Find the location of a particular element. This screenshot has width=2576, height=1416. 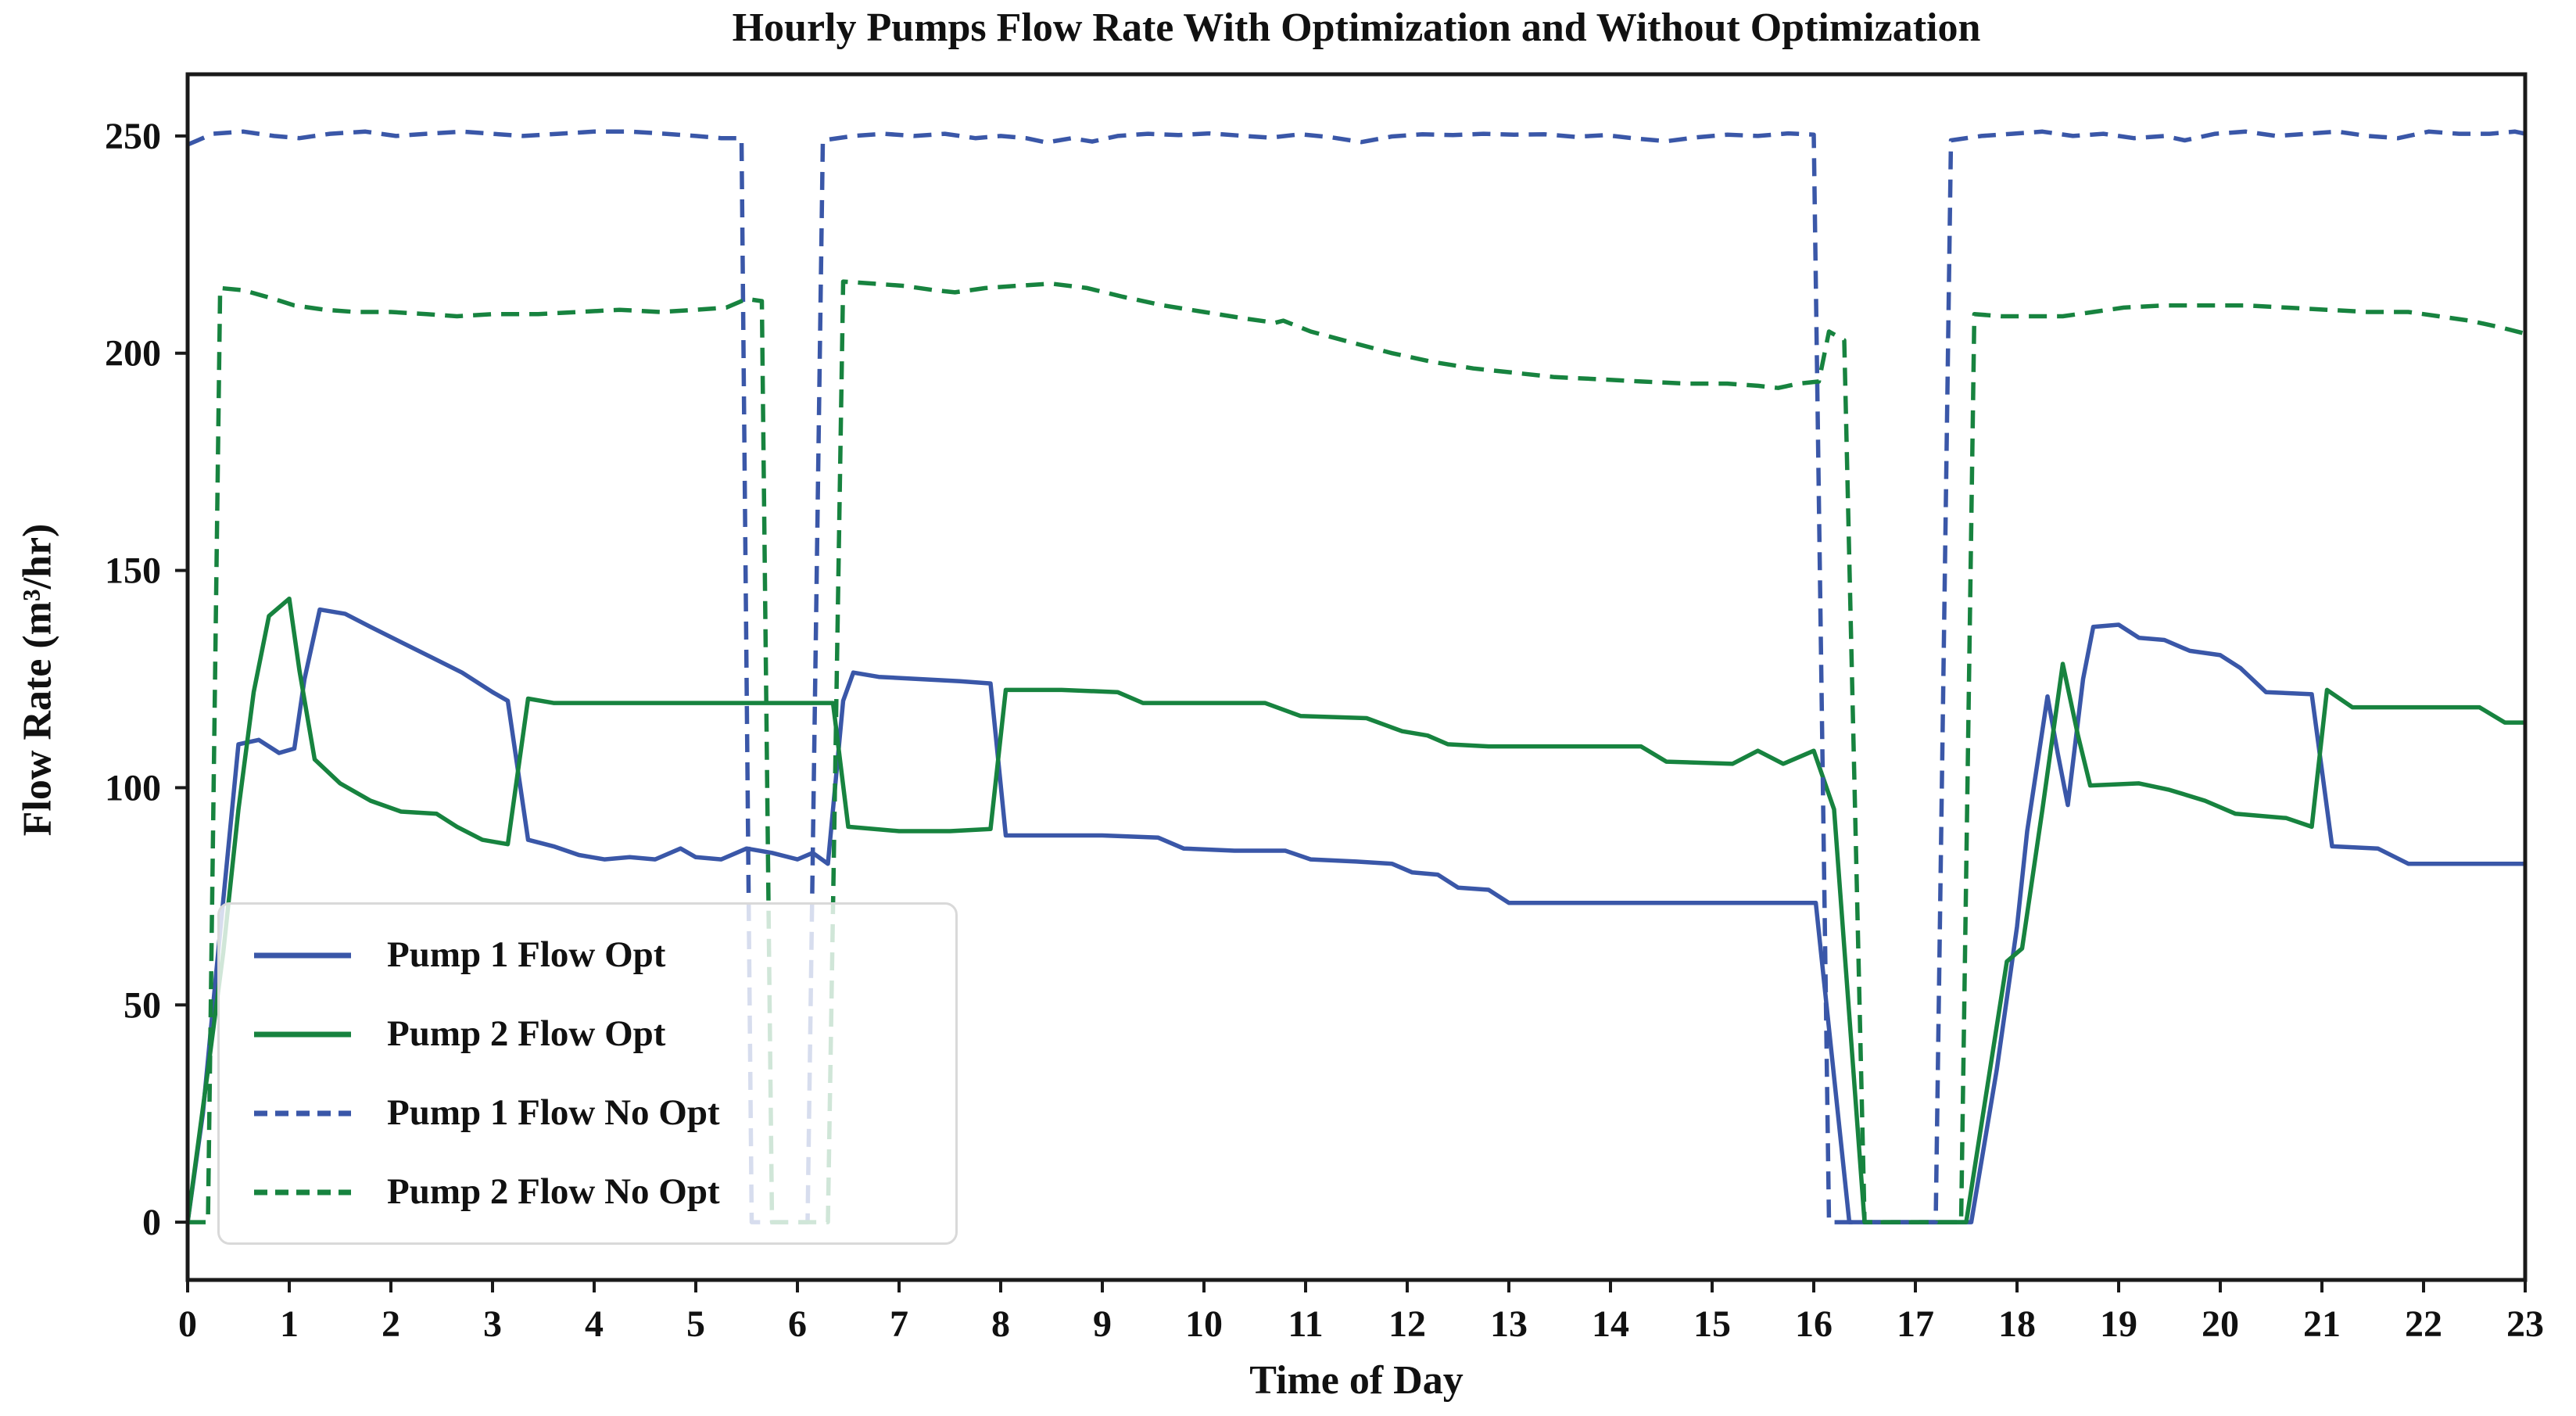

legend-label-pump1-noopt: Pump 1 Flow No Opt is located at coordinates (553, 1112).